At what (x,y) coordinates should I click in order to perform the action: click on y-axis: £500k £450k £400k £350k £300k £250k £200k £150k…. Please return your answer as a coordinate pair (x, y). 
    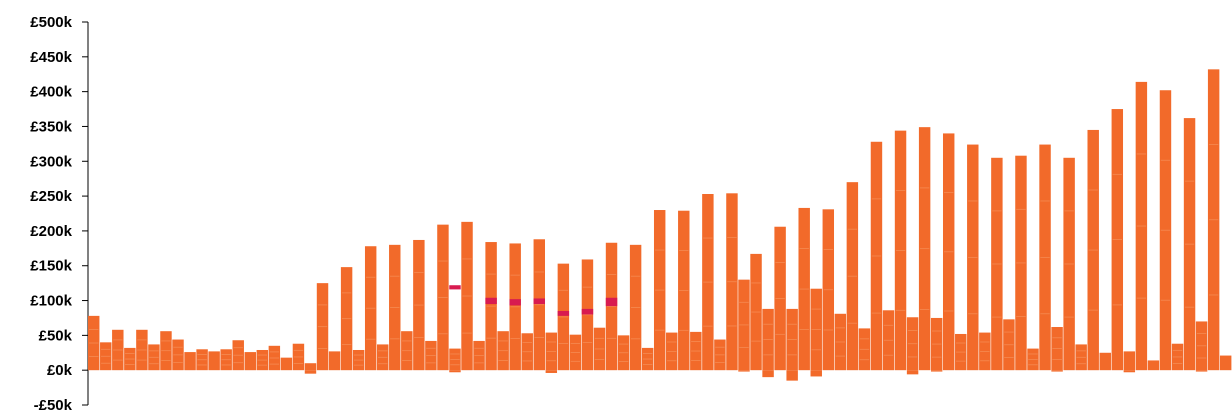
    Looking at the image, I should click on (59, 213).